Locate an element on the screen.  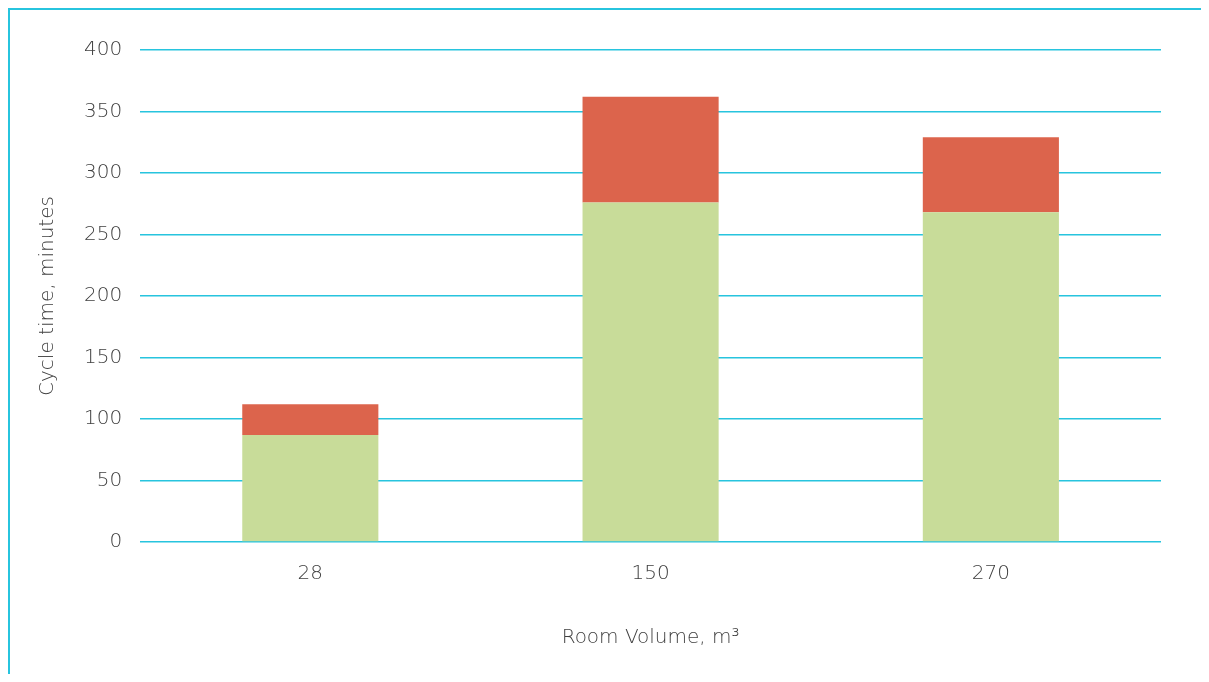
y-tick-label: 50 is located at coordinates (109, 478).